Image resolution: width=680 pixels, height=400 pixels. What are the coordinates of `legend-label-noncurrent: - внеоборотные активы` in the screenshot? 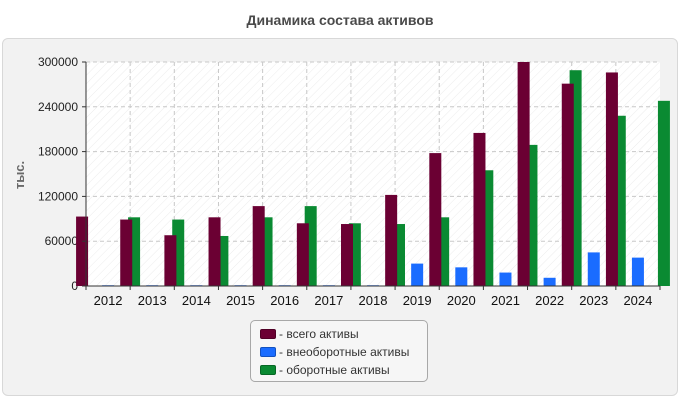 It's located at (344, 352).